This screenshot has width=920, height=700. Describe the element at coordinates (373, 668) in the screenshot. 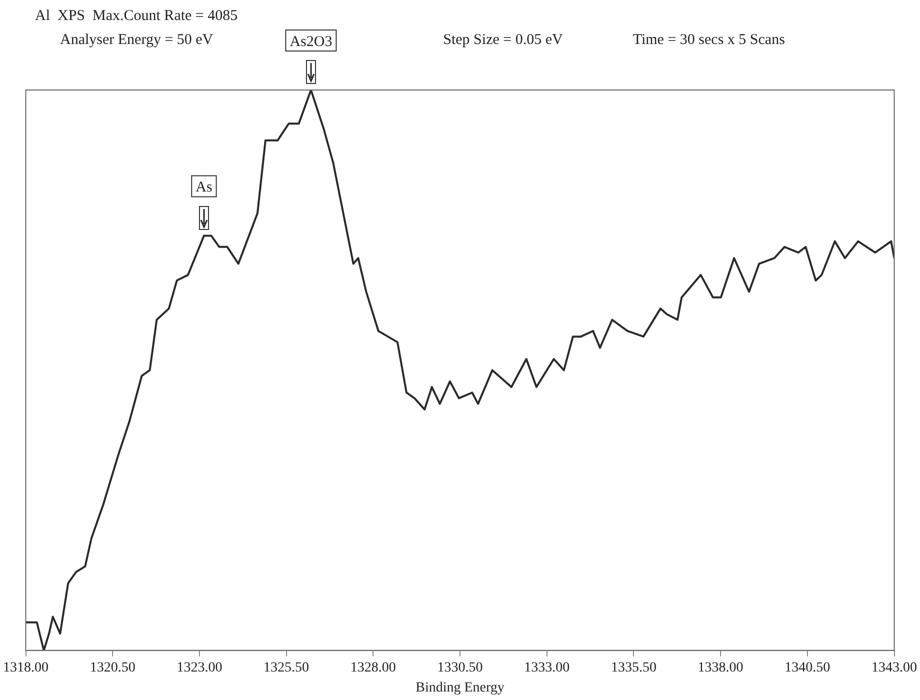

I see `x-tick-label: 1328.00` at that location.